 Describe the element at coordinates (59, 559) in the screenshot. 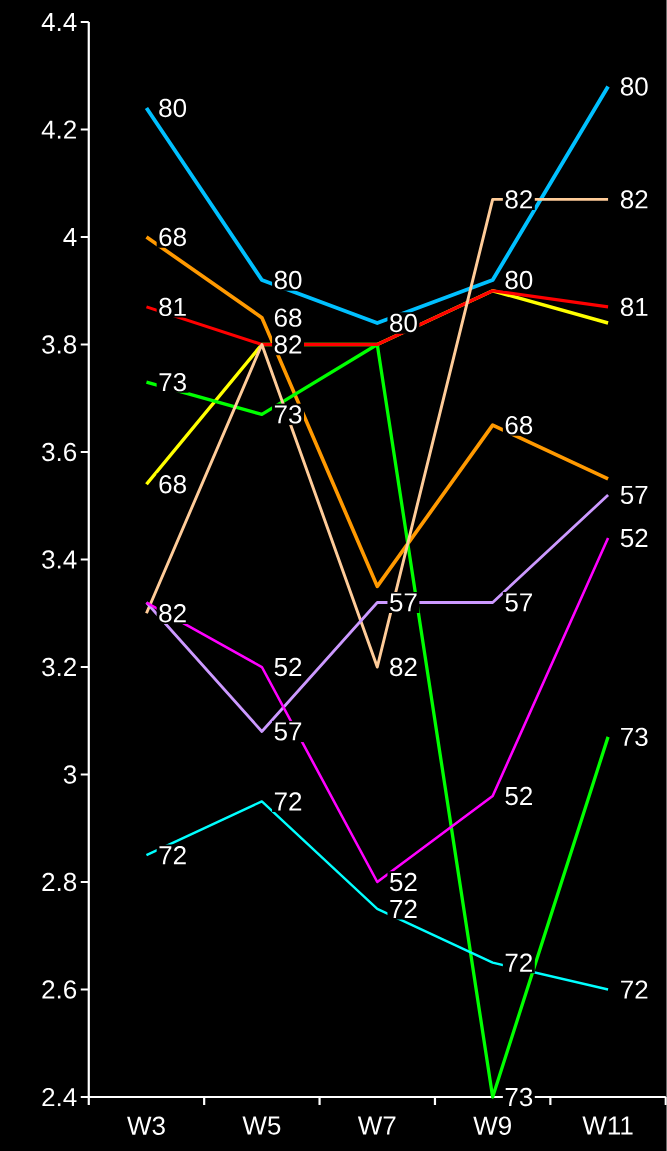

I see `y-tick-label: 3.4` at that location.